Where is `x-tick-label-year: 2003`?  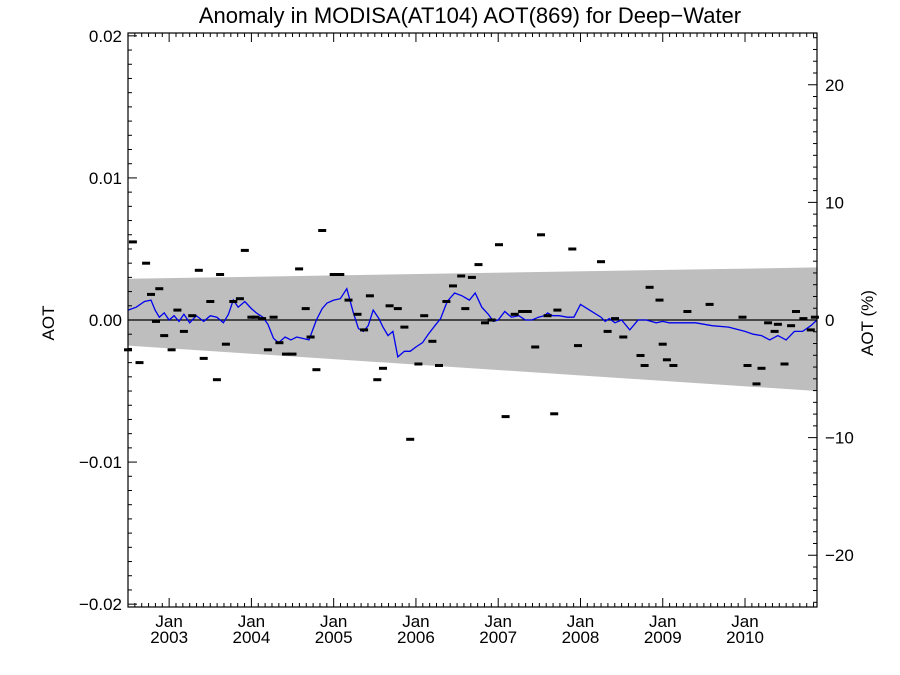 x-tick-label-year: 2003 is located at coordinates (169, 637).